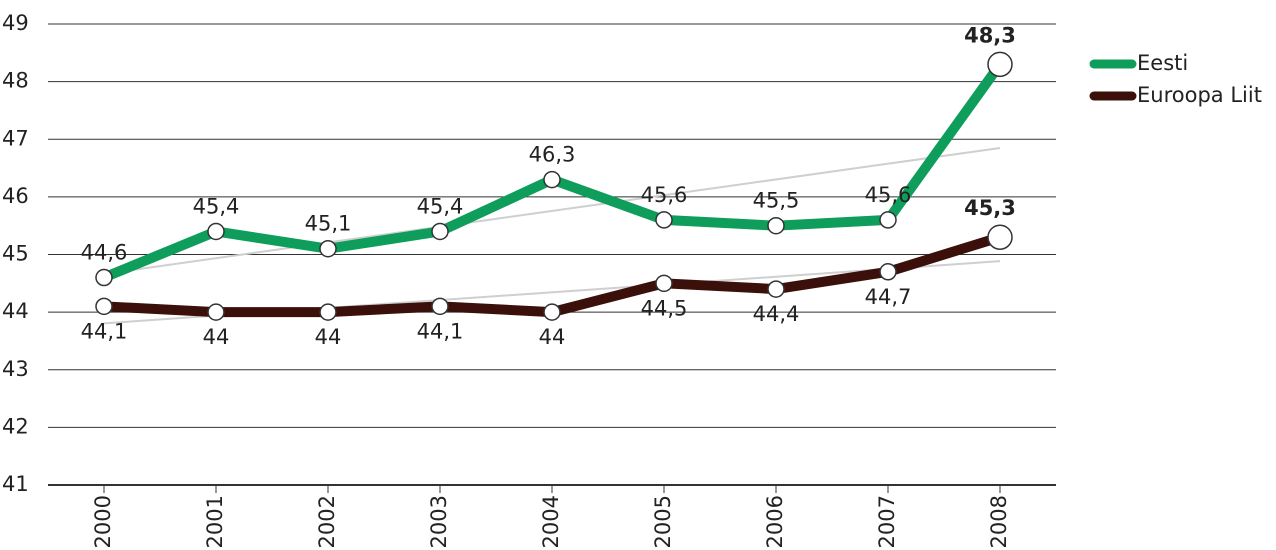  Describe the element at coordinates (15, 311) in the screenshot. I see `y-tick-label: 44` at that location.